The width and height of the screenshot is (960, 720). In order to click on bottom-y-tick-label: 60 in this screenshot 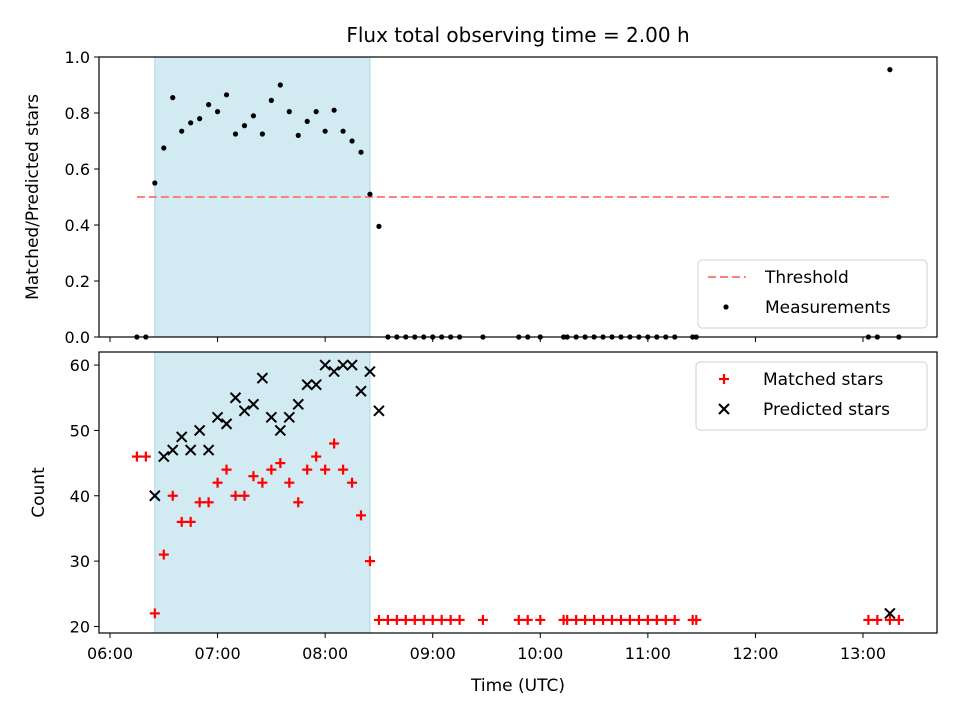, I will do `click(80, 365)`.